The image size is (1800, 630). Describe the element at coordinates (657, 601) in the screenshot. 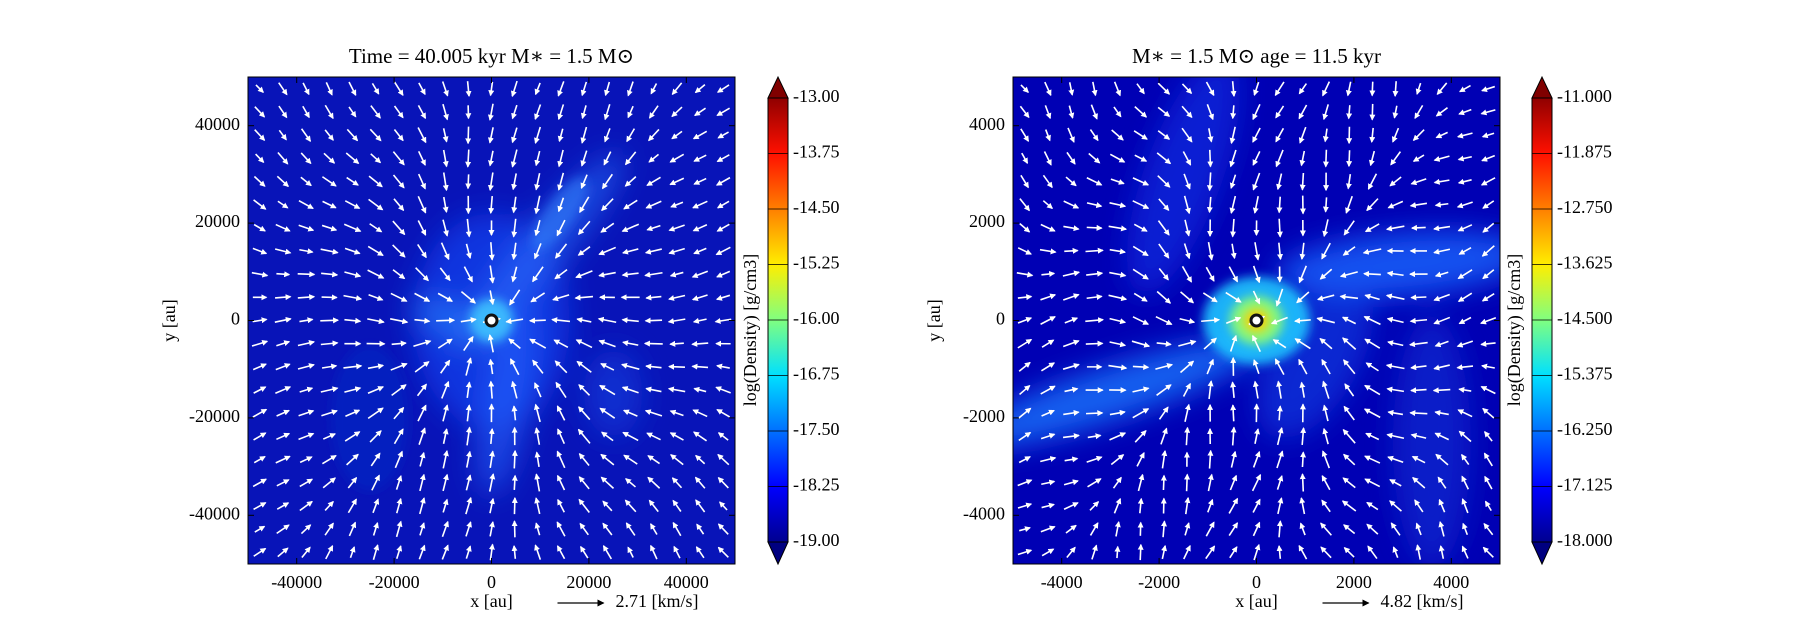

I see `quiver-key-label: 2.71 [km/s]` at that location.